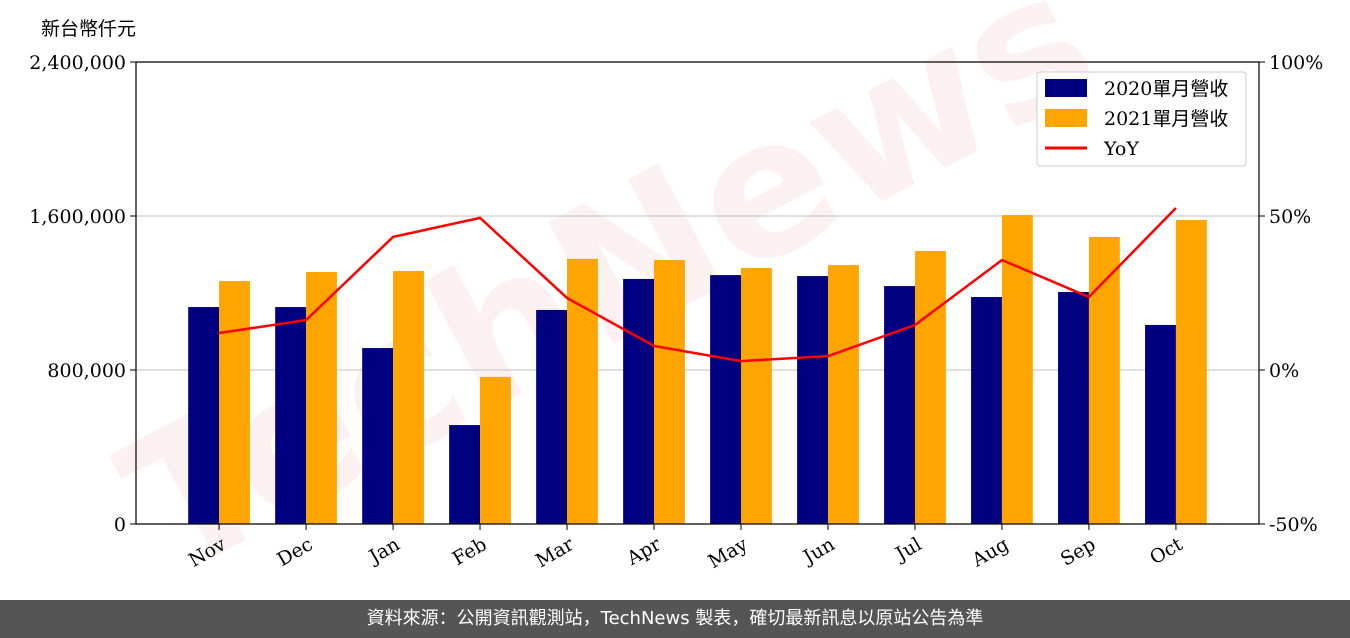 Image resolution: width=1350 pixels, height=638 pixels. What do you see at coordinates (1166, 119) in the screenshot?
I see `legend-label: 2021單月營收` at bounding box center [1166, 119].